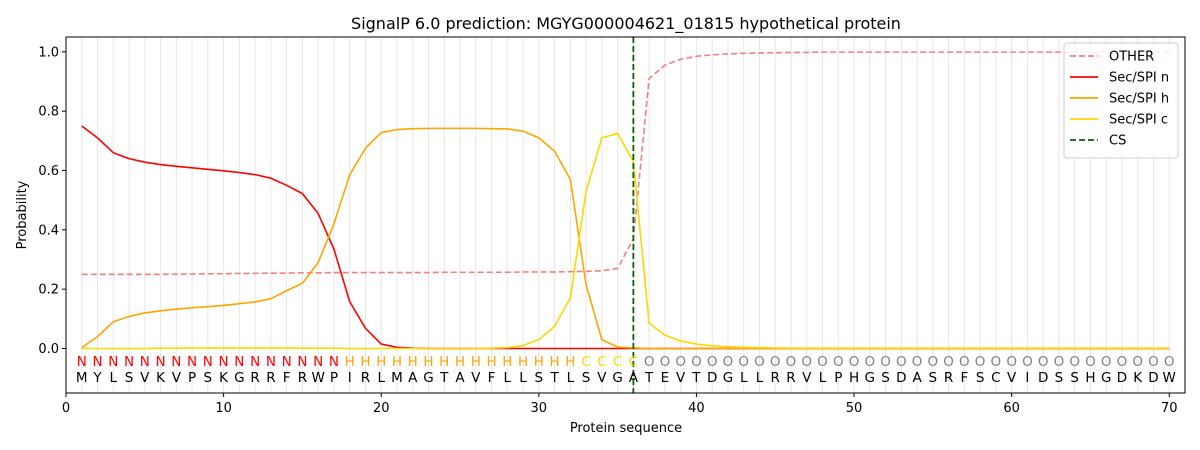 The width and height of the screenshot is (1200, 450). I want to click on x-tick-label: 10, so click(223, 408).